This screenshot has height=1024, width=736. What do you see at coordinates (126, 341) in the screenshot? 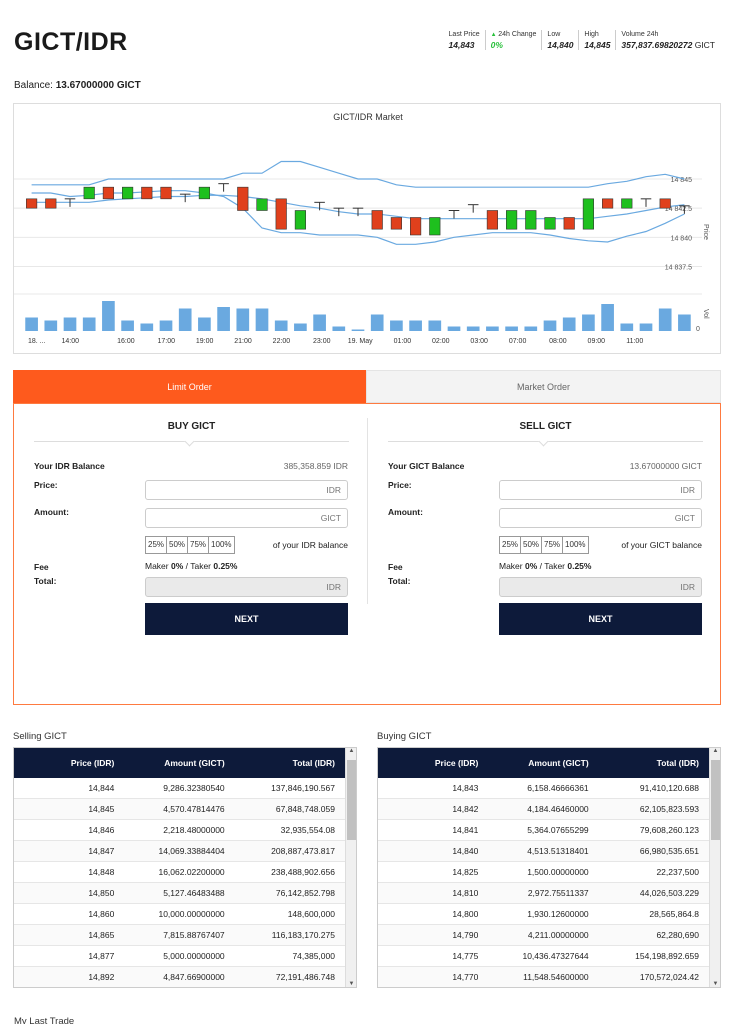
I see `time-tick-label: 16:00` at bounding box center [126, 341].